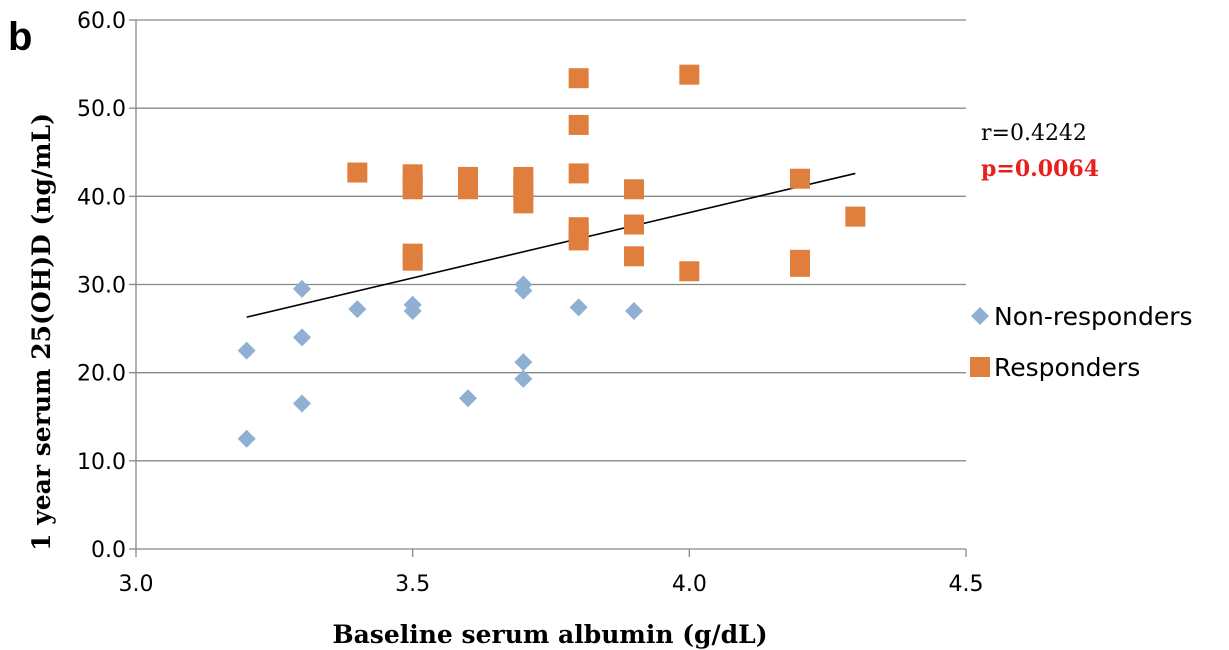 The height and width of the screenshot is (650, 1229). I want to click on y-tick-label: 40.0, so click(101, 197).